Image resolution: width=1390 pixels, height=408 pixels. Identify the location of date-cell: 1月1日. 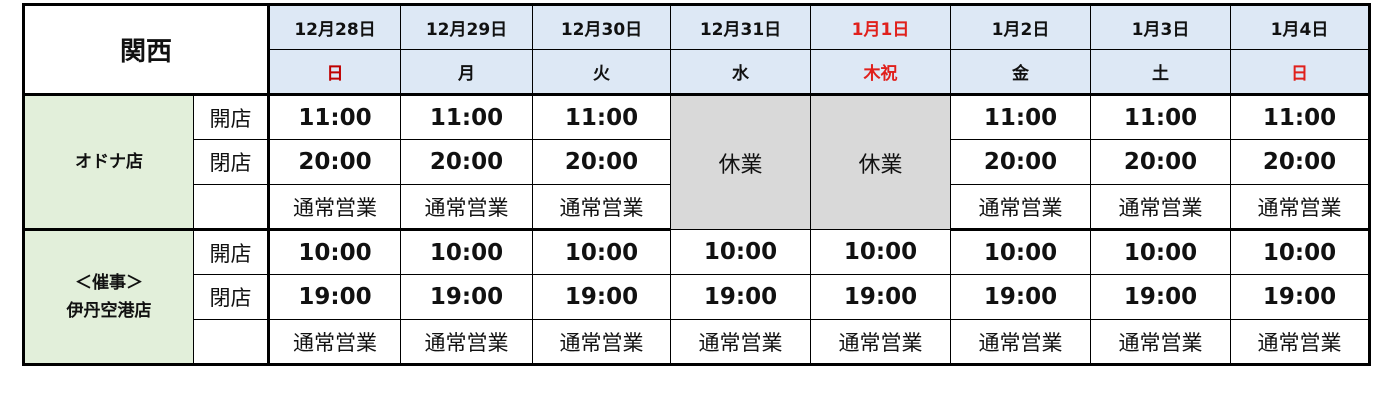
(880, 27).